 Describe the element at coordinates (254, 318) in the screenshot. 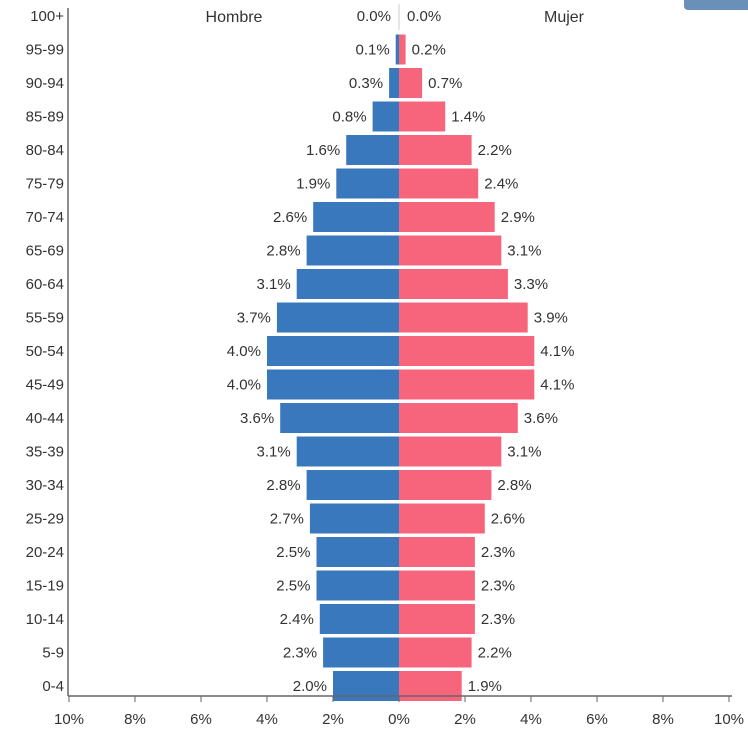

I see `male-value-label: 3.7%` at that location.